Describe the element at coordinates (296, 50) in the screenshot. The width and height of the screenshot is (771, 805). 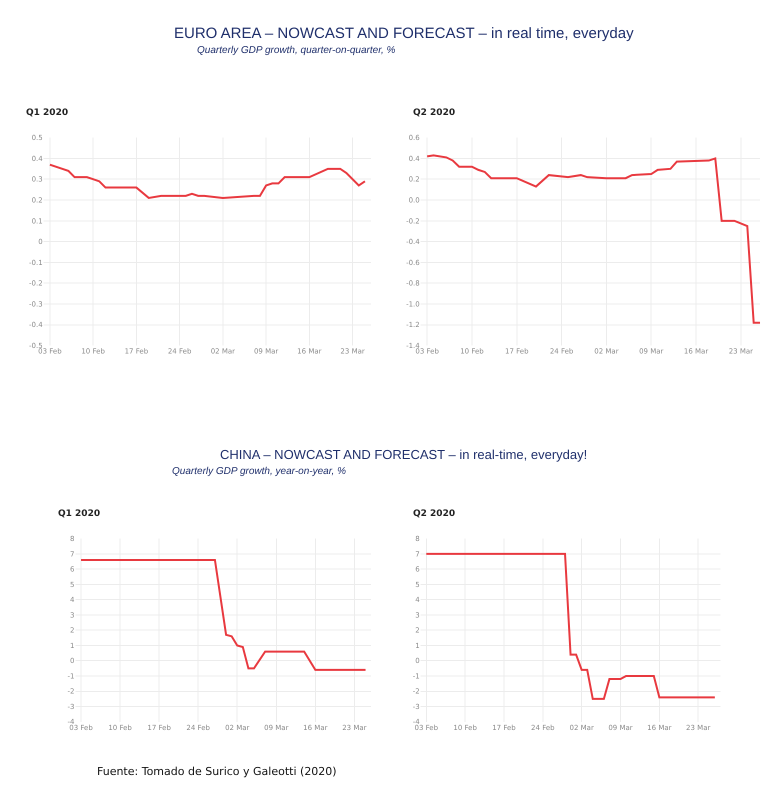
I see `text: Quarterly GDP growth, quarter-on-quarter, %` at that location.